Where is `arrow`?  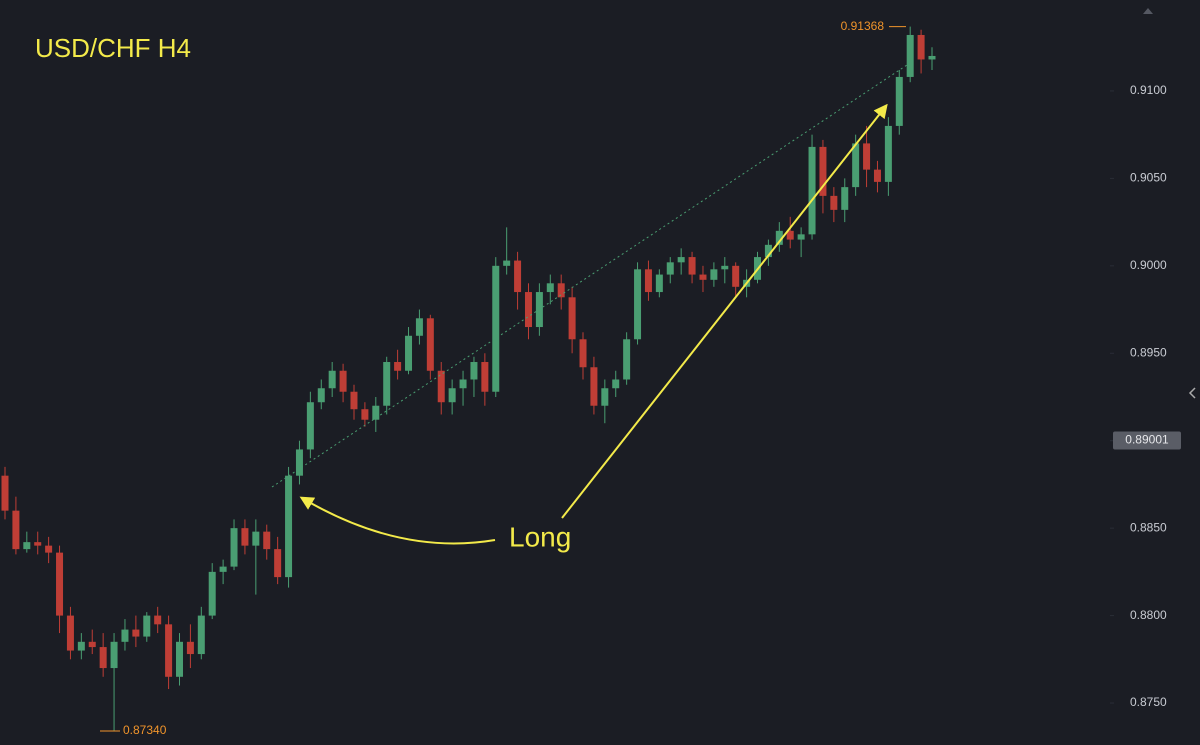 arrow is located at coordinates (397, 520).